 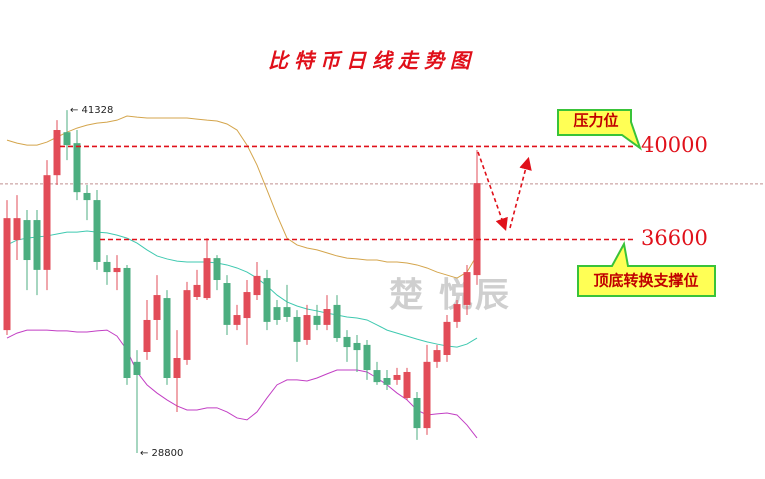 I want to click on callout: 压力位, so click(x=595, y=121).